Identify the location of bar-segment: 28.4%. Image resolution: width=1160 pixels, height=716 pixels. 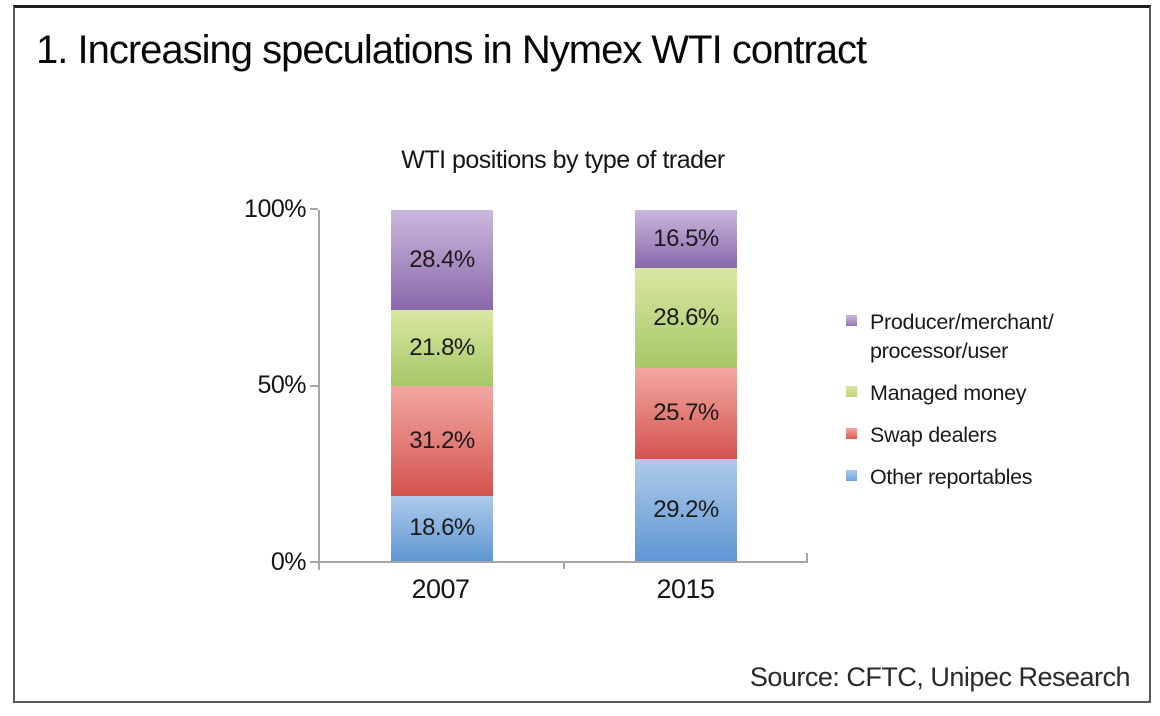
(442, 260).